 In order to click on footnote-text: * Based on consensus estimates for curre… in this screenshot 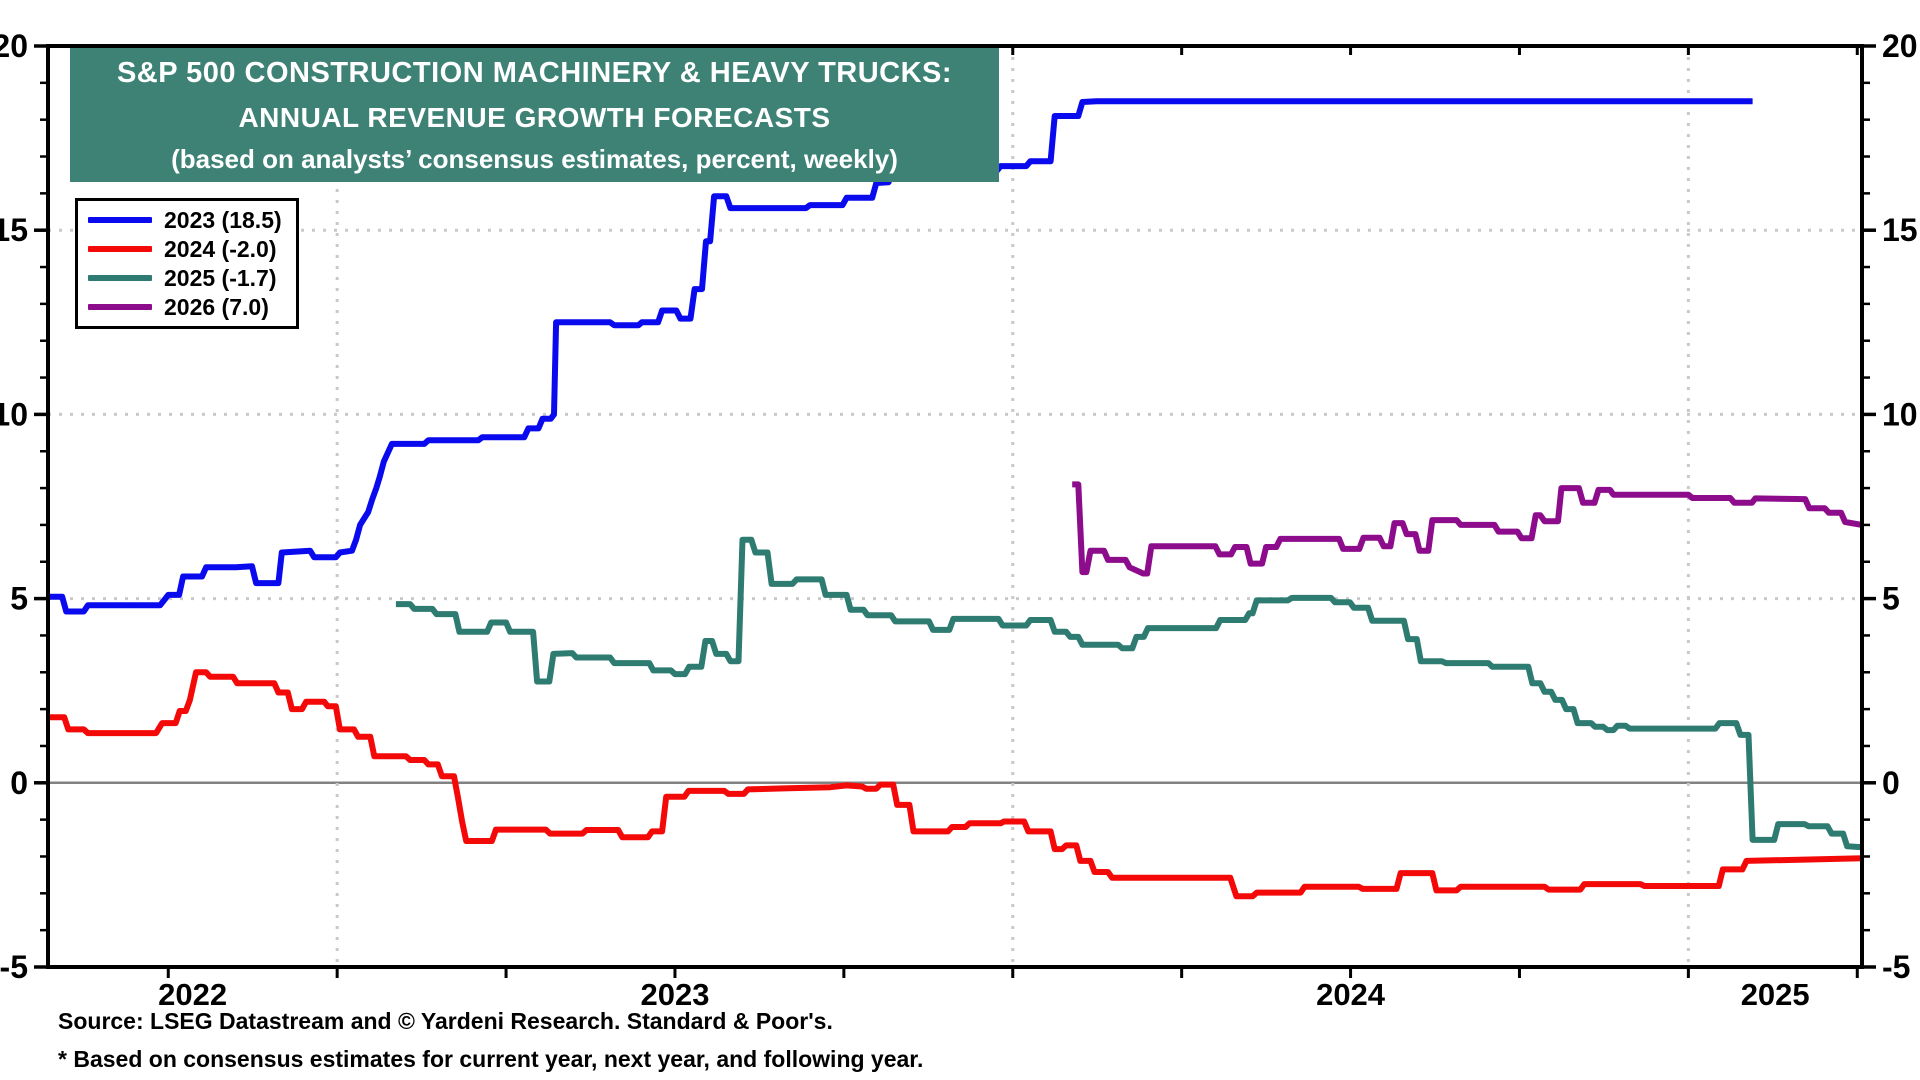, I will do `click(491, 1059)`.